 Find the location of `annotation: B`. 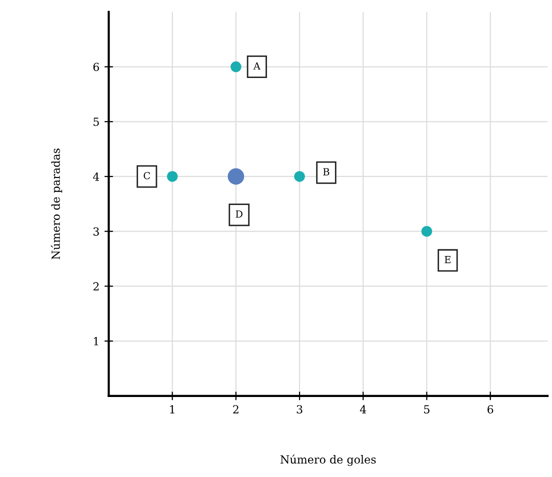

annotation: B is located at coordinates (326, 172).